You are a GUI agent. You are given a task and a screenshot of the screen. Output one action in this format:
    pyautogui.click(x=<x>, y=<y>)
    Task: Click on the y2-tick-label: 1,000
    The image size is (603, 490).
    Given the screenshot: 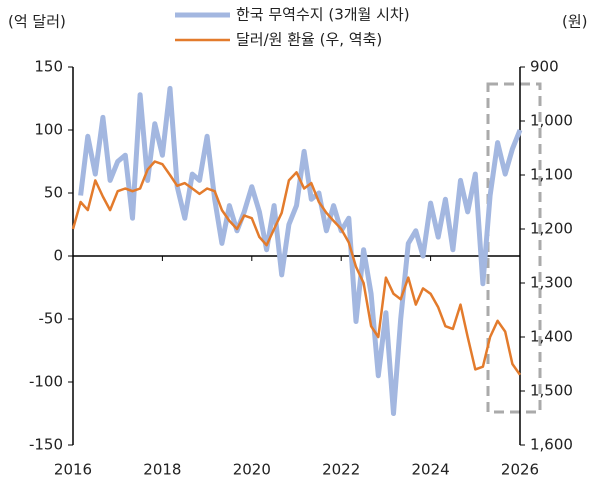 What is the action you would take?
    pyautogui.click(x=551, y=121)
    